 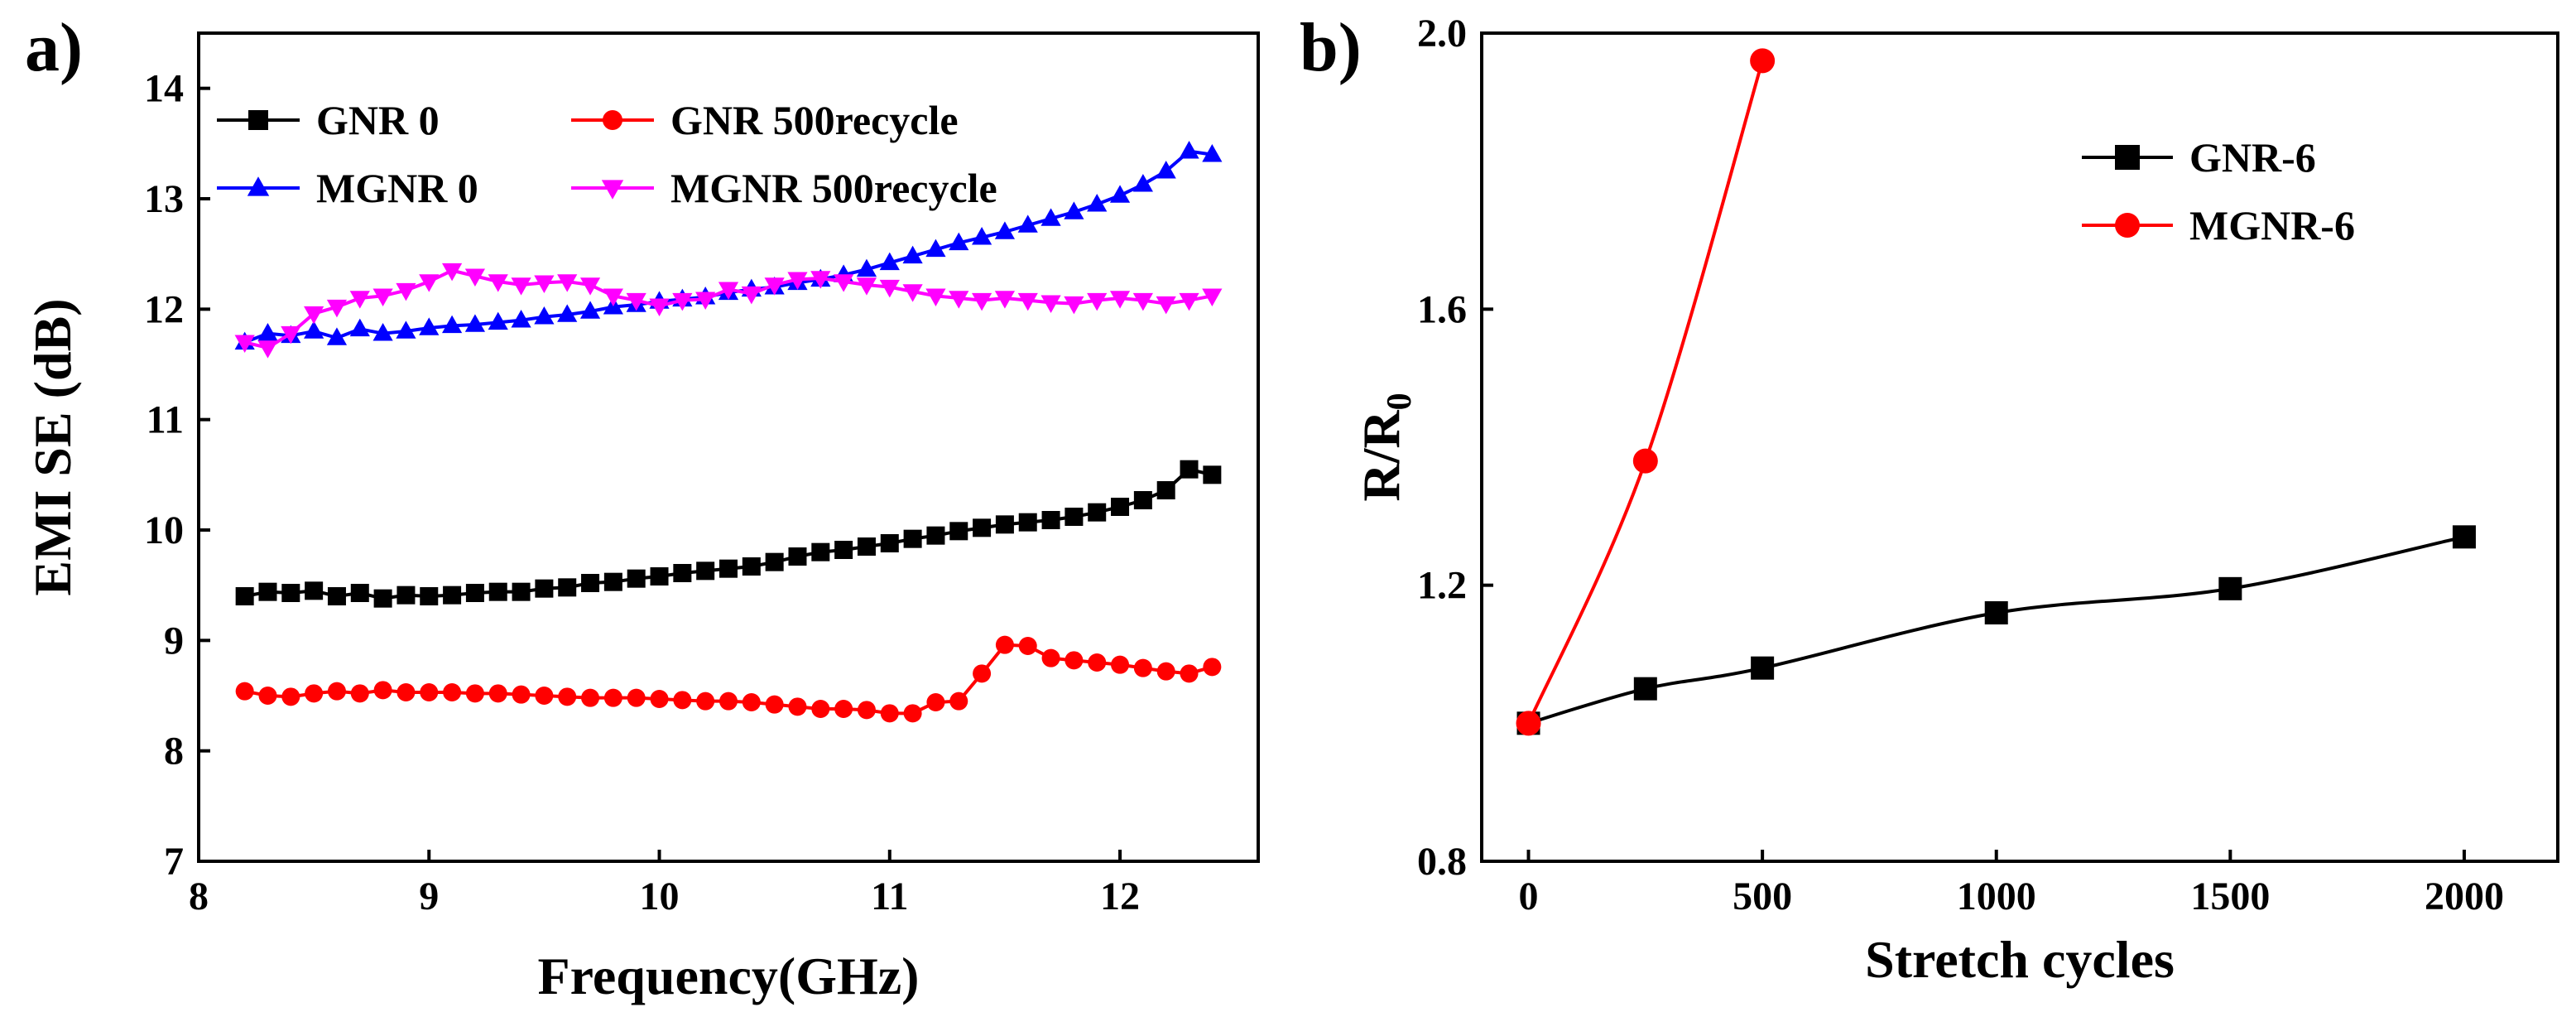 What do you see at coordinates (54, 47) in the screenshot?
I see `panel-label-a: a)` at bounding box center [54, 47].